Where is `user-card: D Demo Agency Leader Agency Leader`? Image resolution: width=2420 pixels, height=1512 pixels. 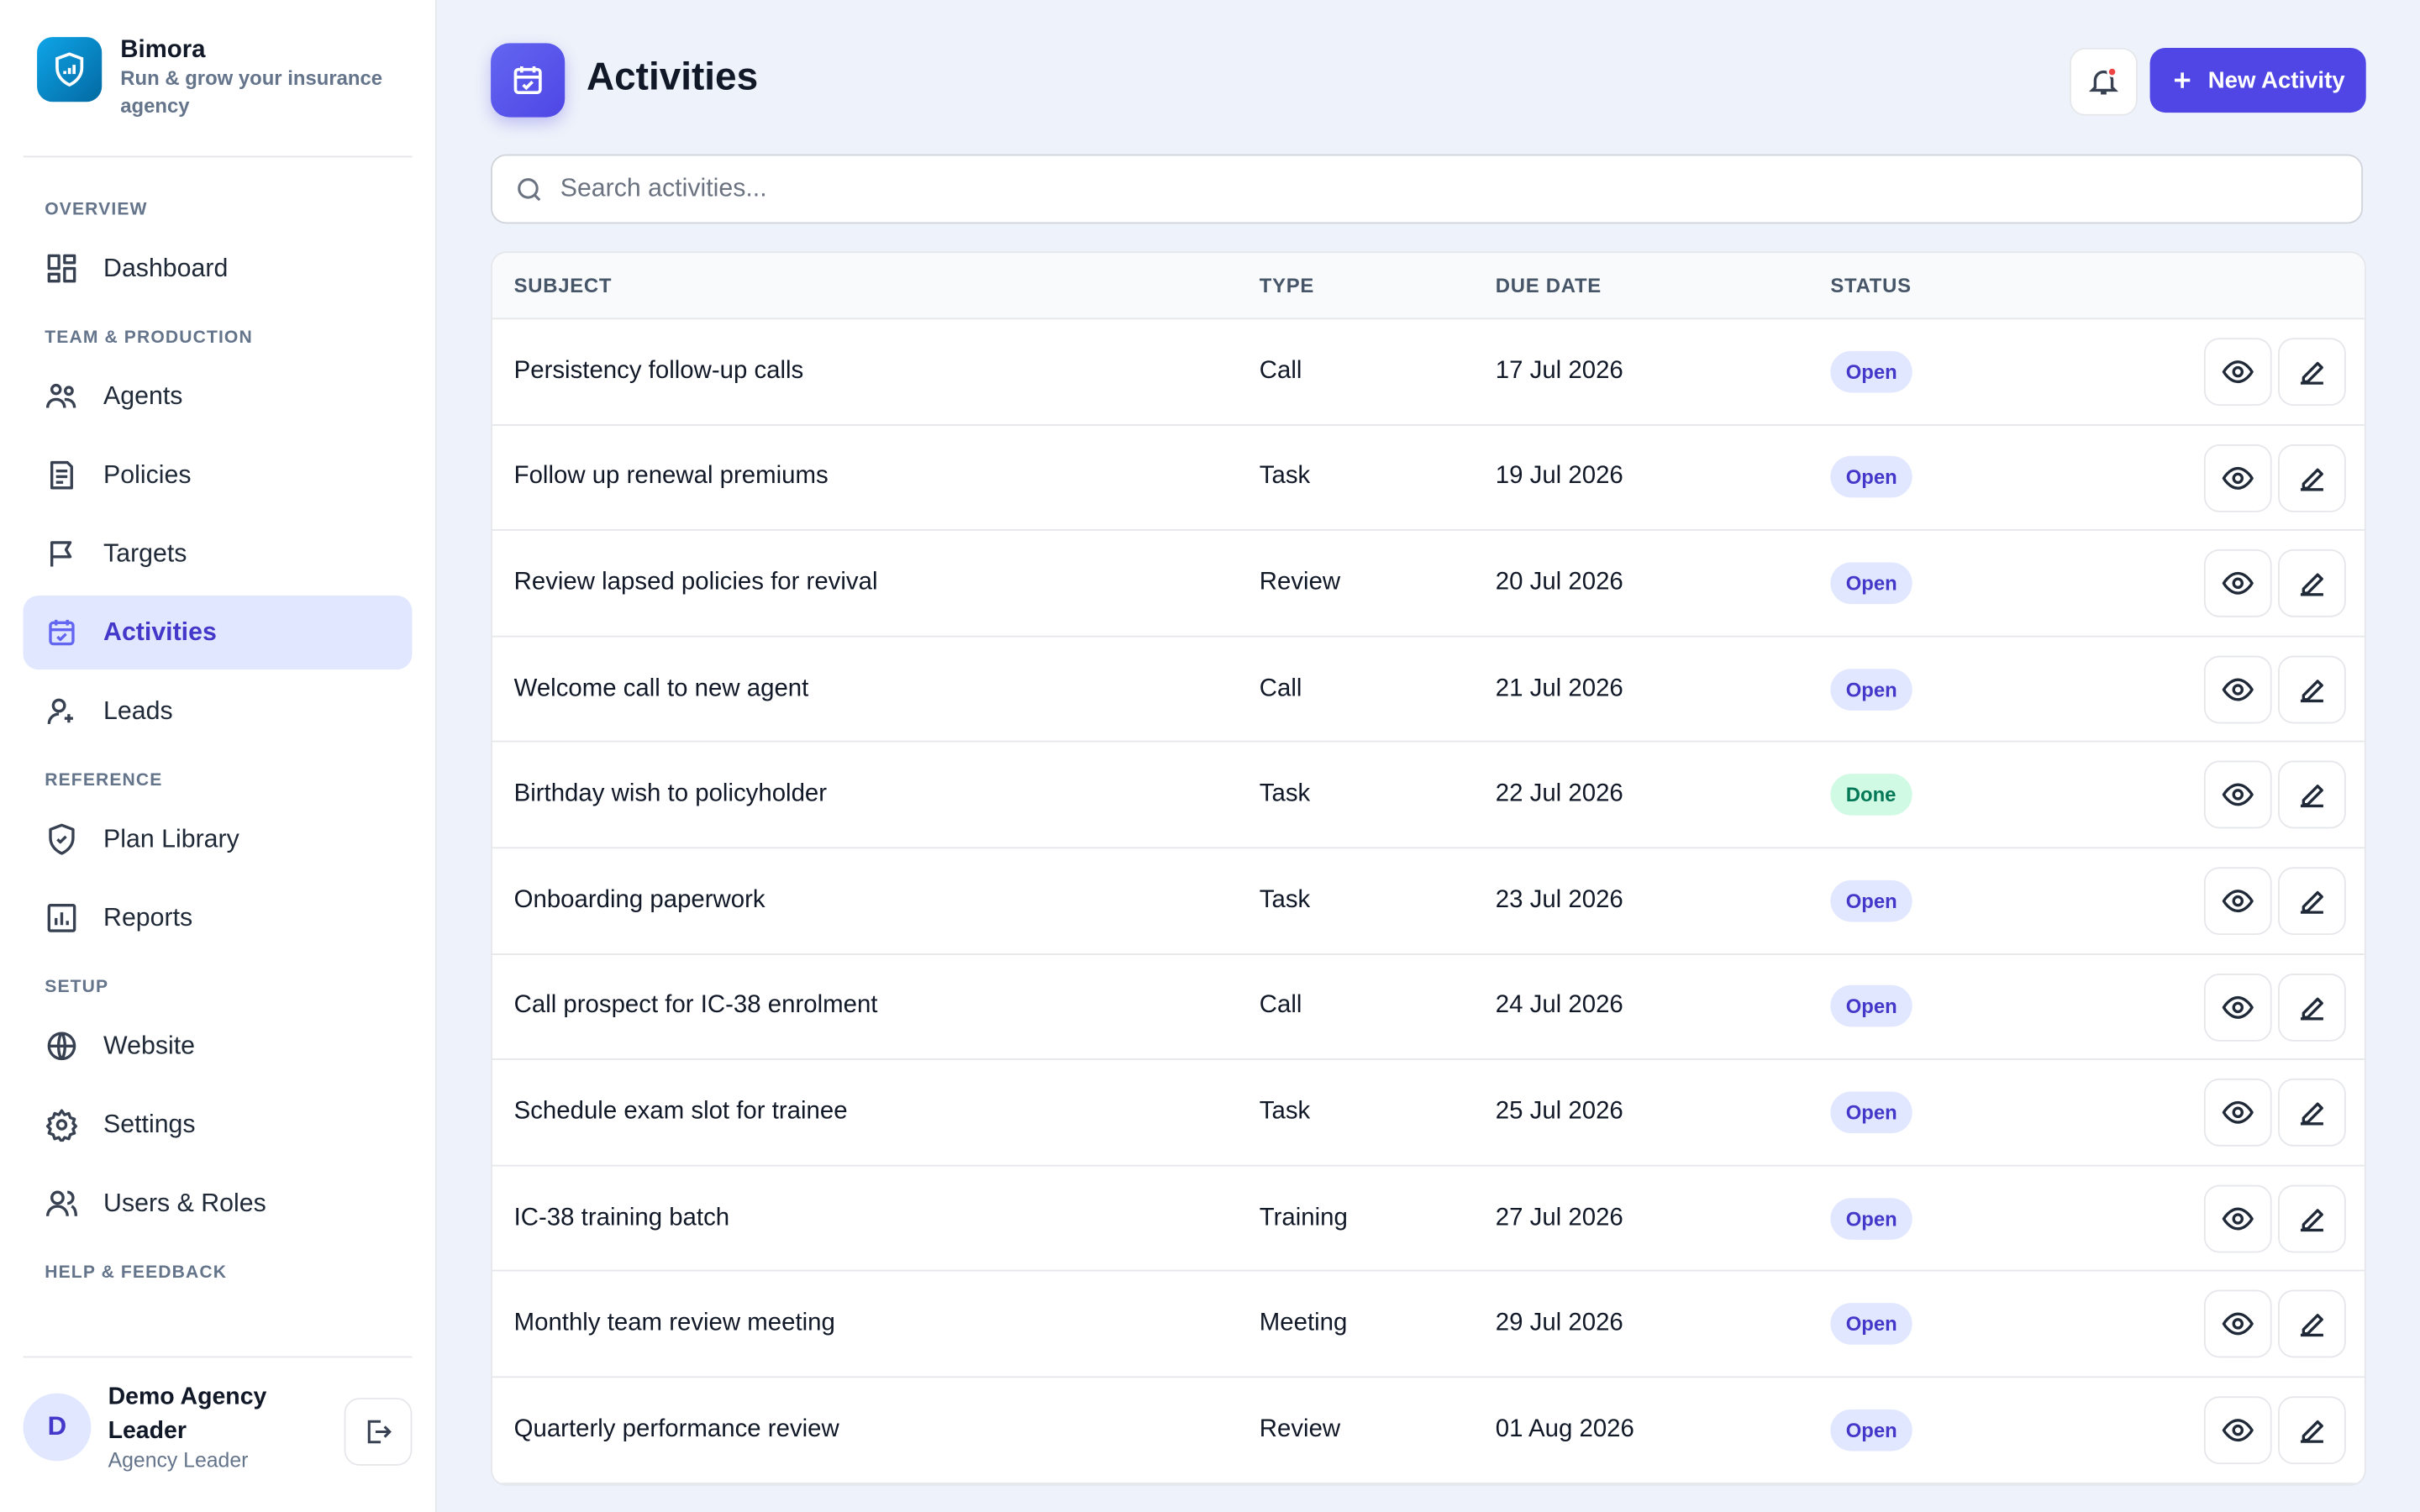 user-card: D Demo Agency Leader Agency Leader is located at coordinates (218, 1426).